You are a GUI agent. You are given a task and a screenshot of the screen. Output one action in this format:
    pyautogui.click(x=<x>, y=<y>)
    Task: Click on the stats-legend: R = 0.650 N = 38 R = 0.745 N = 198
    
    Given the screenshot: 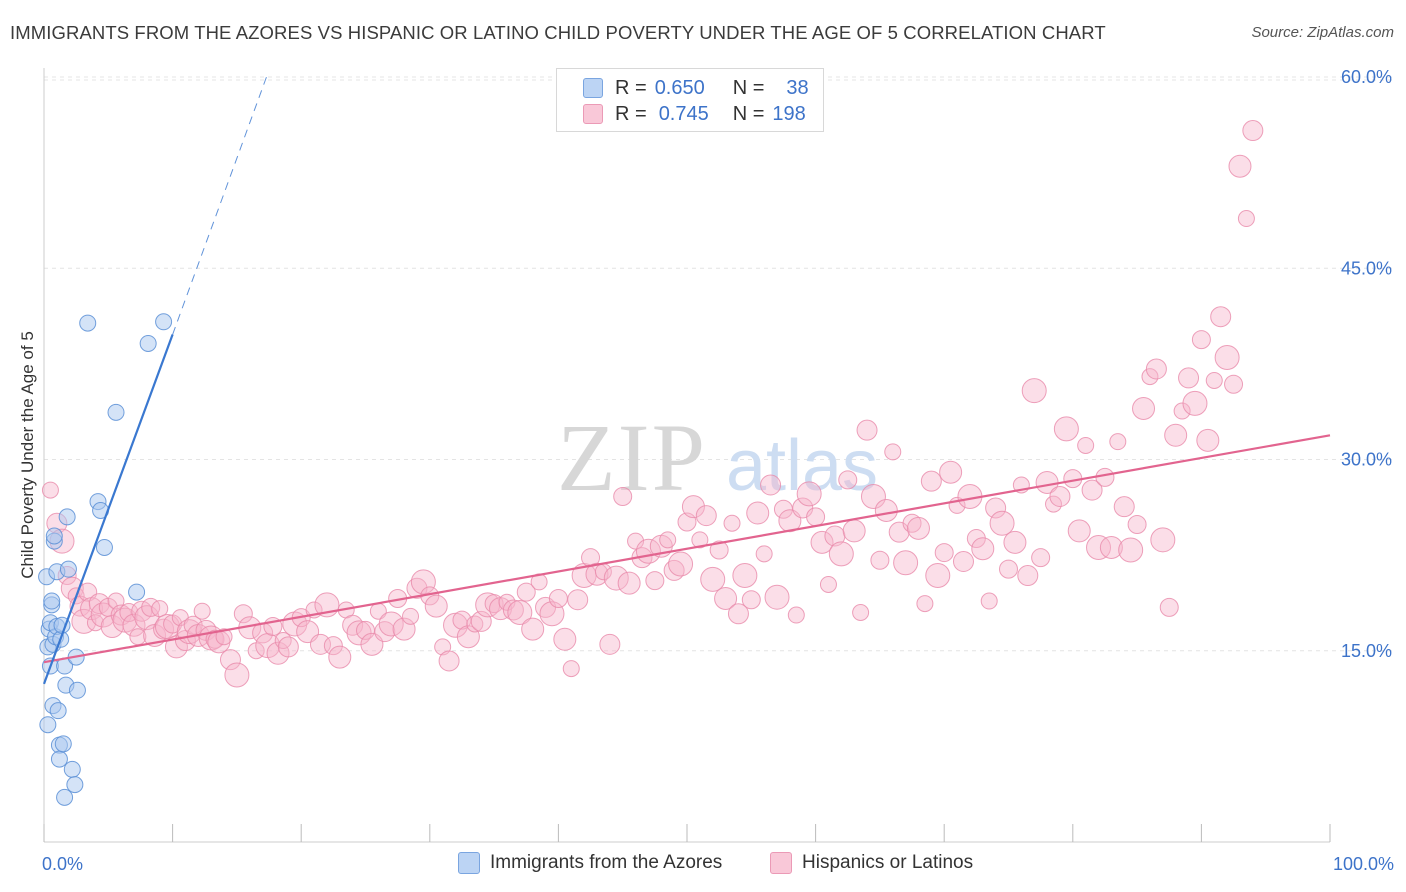 What is the action you would take?
    pyautogui.click(x=690, y=100)
    